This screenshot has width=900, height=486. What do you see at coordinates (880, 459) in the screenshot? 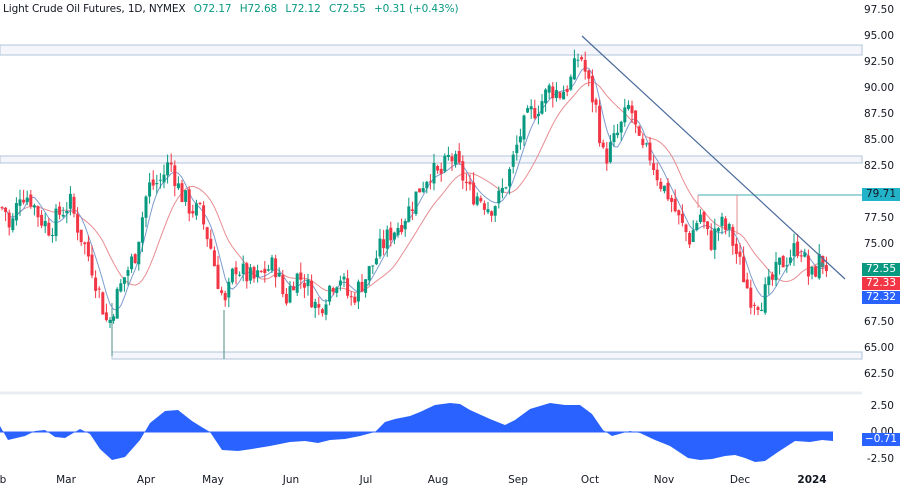
I see `osc-tick-neg-2-50: -2.50` at bounding box center [880, 459].